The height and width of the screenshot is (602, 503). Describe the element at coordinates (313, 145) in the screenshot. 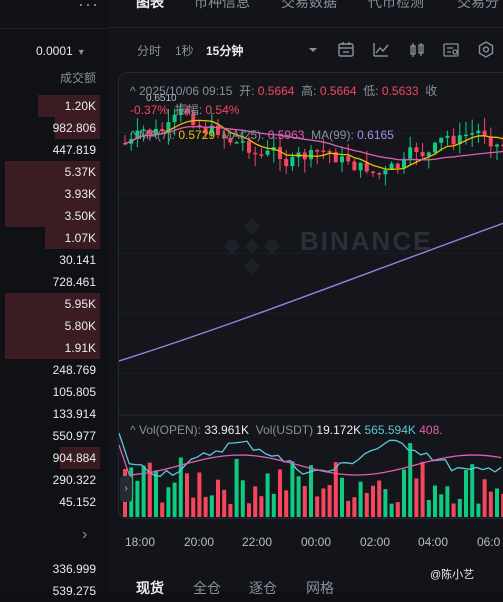

I see `ma7-line` at that location.